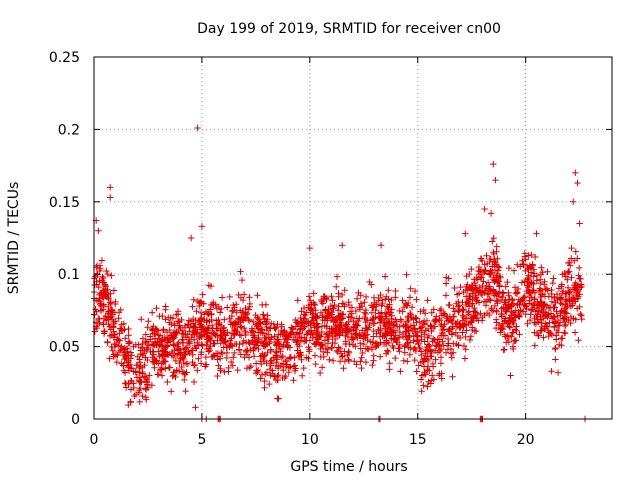 The image size is (640, 484). I want to click on x-axis-label: GPS time / hours, so click(348, 467).